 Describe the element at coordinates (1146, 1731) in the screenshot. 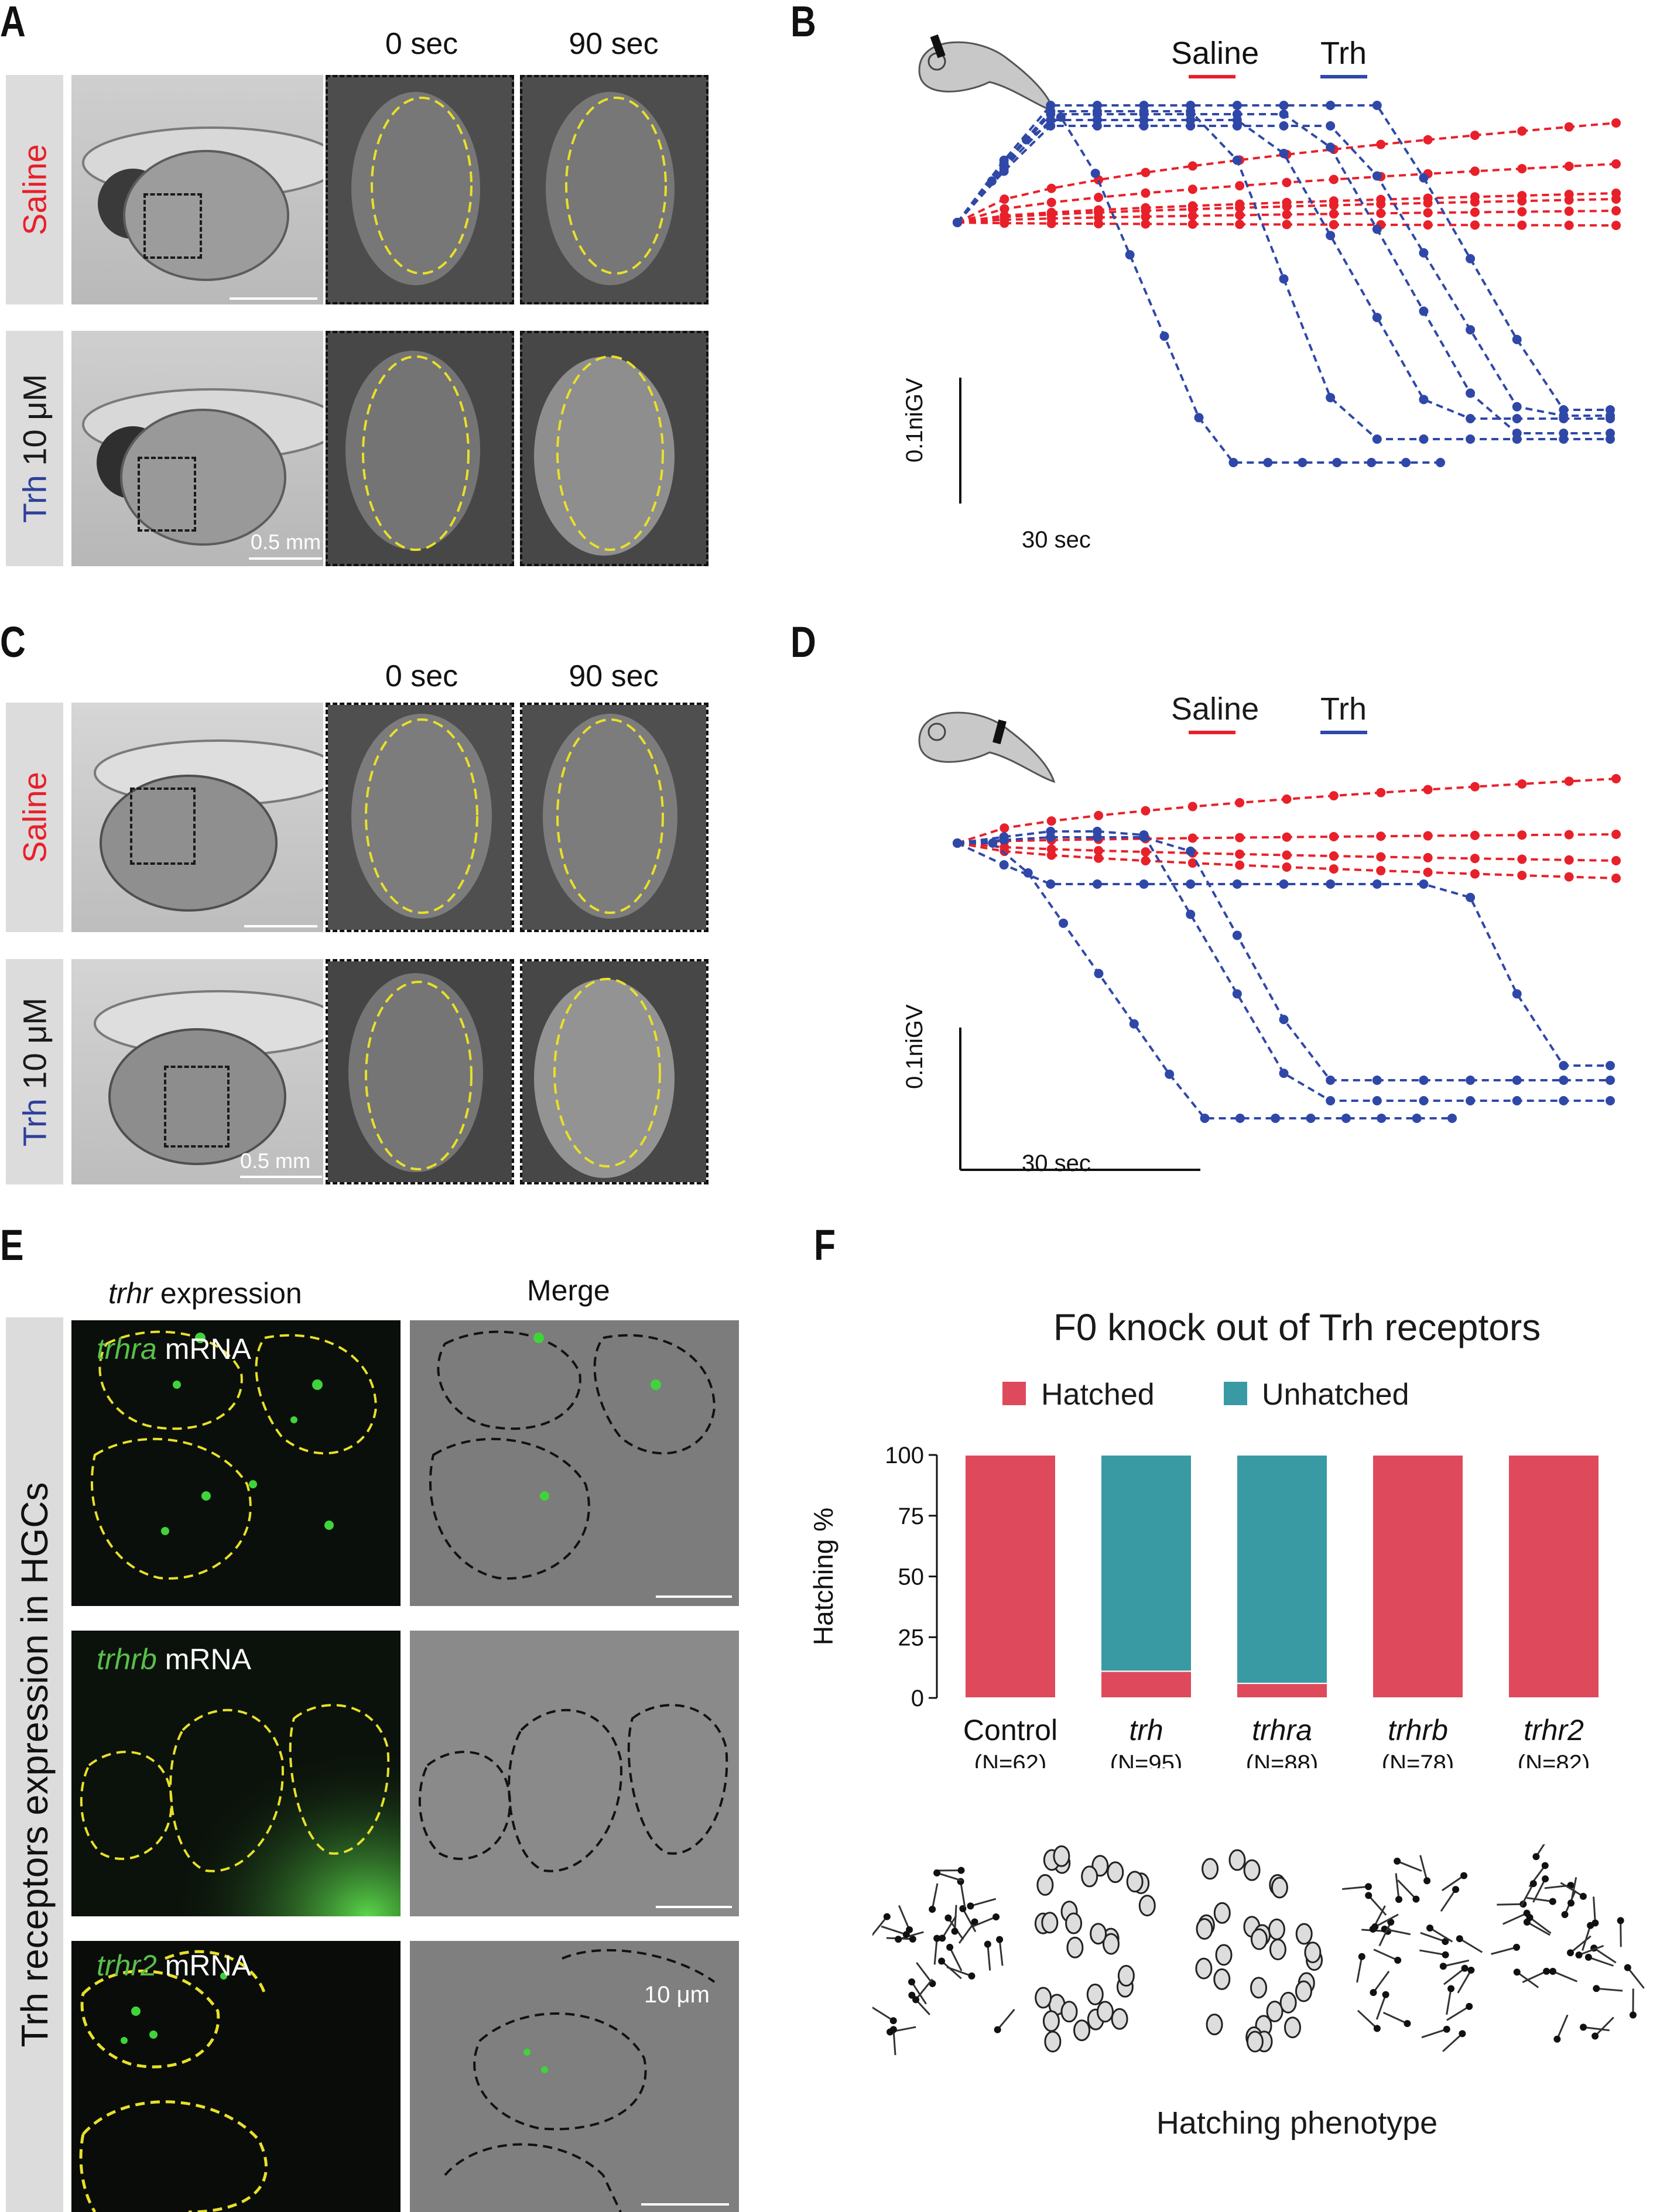

I see `category-label: trh` at that location.